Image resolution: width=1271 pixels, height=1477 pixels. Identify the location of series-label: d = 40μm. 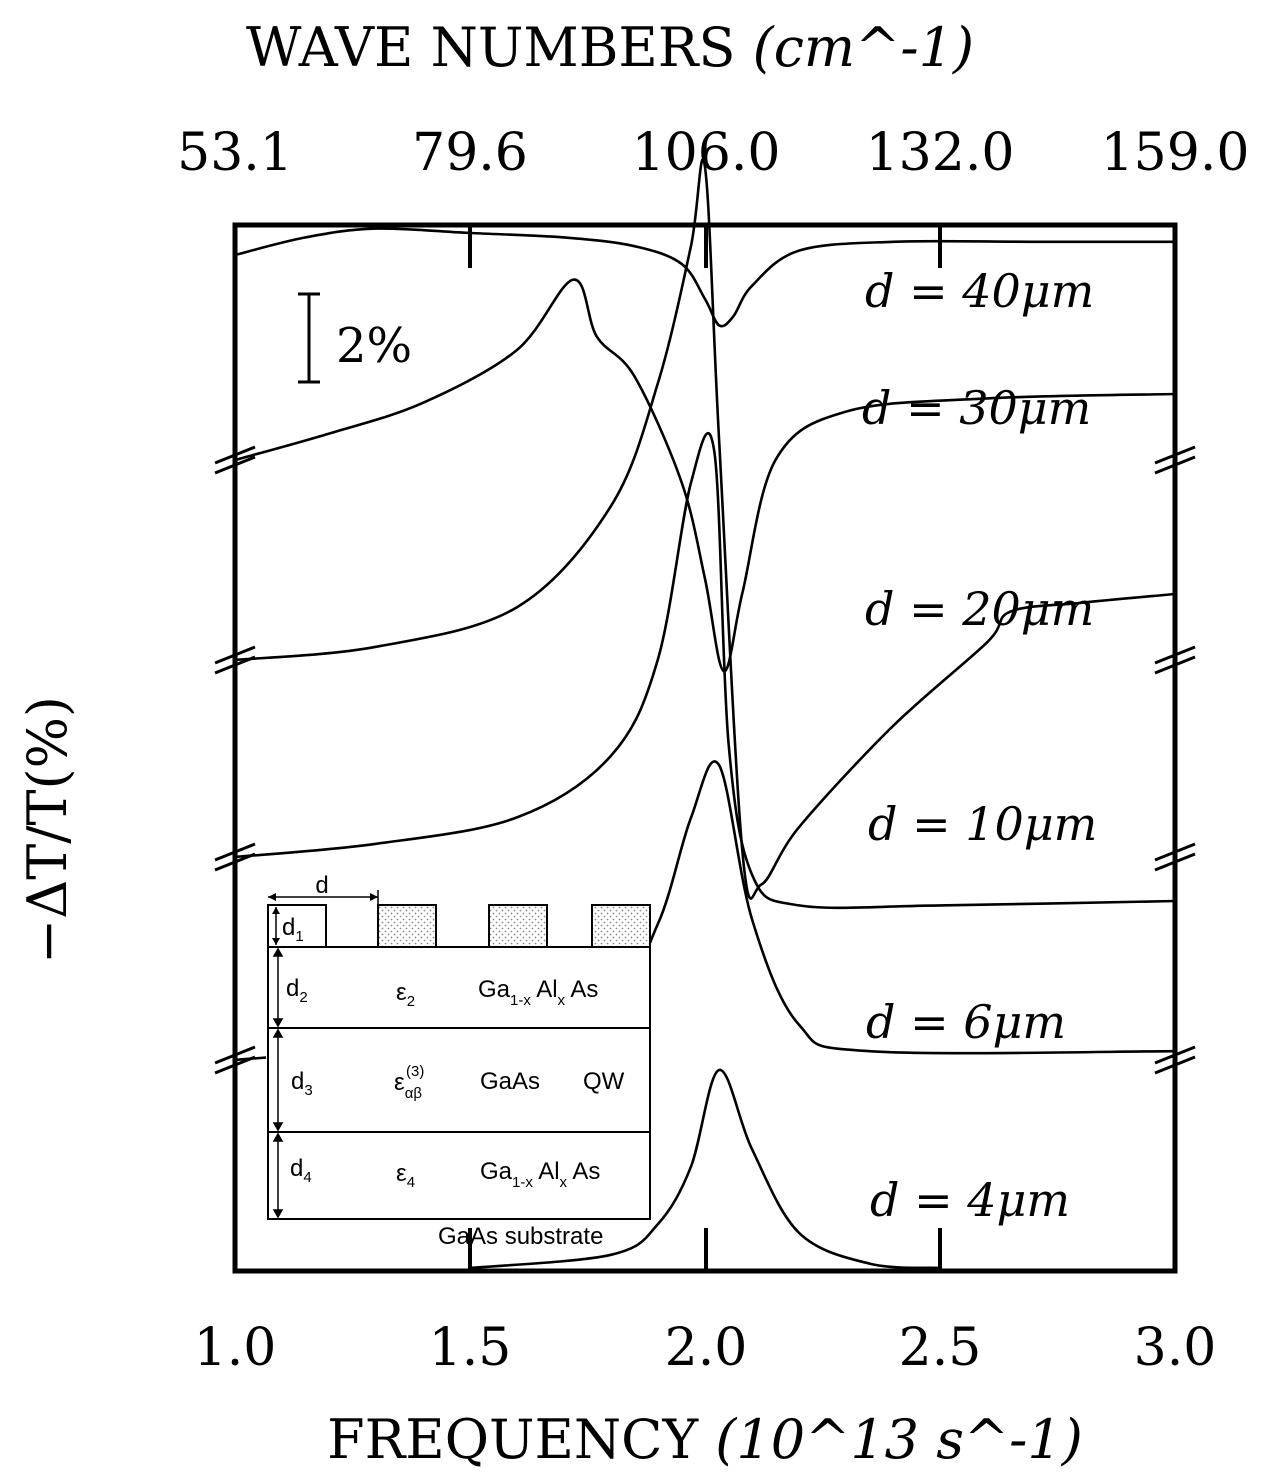
(979, 291).